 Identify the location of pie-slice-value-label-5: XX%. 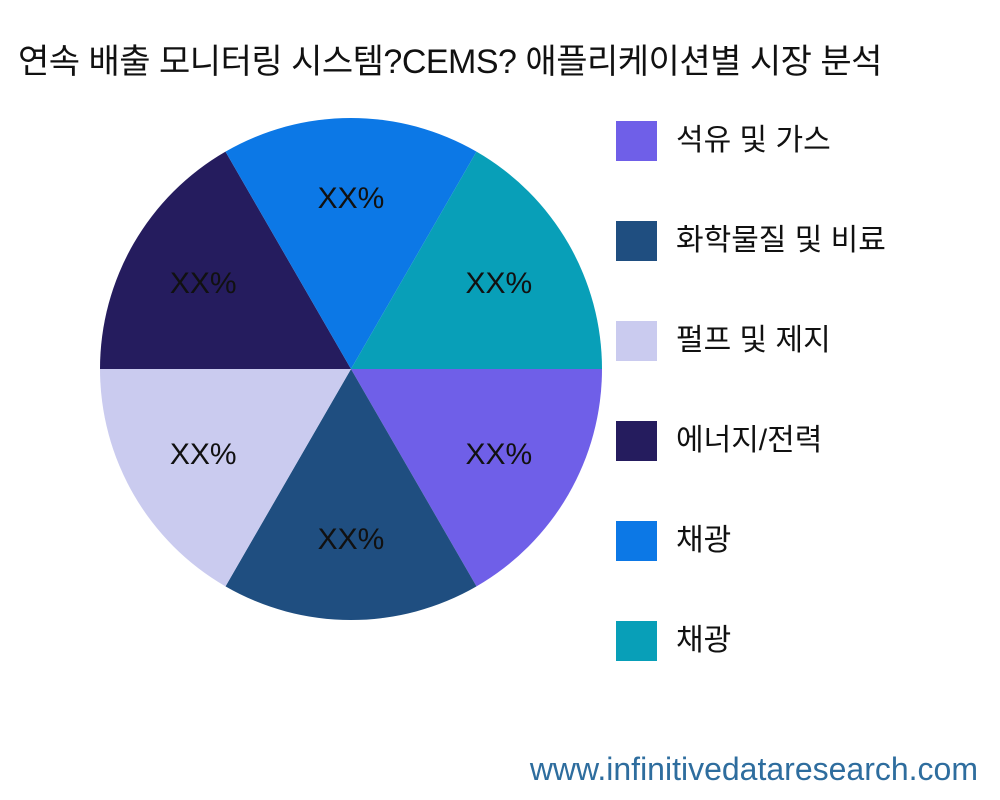
(498, 283).